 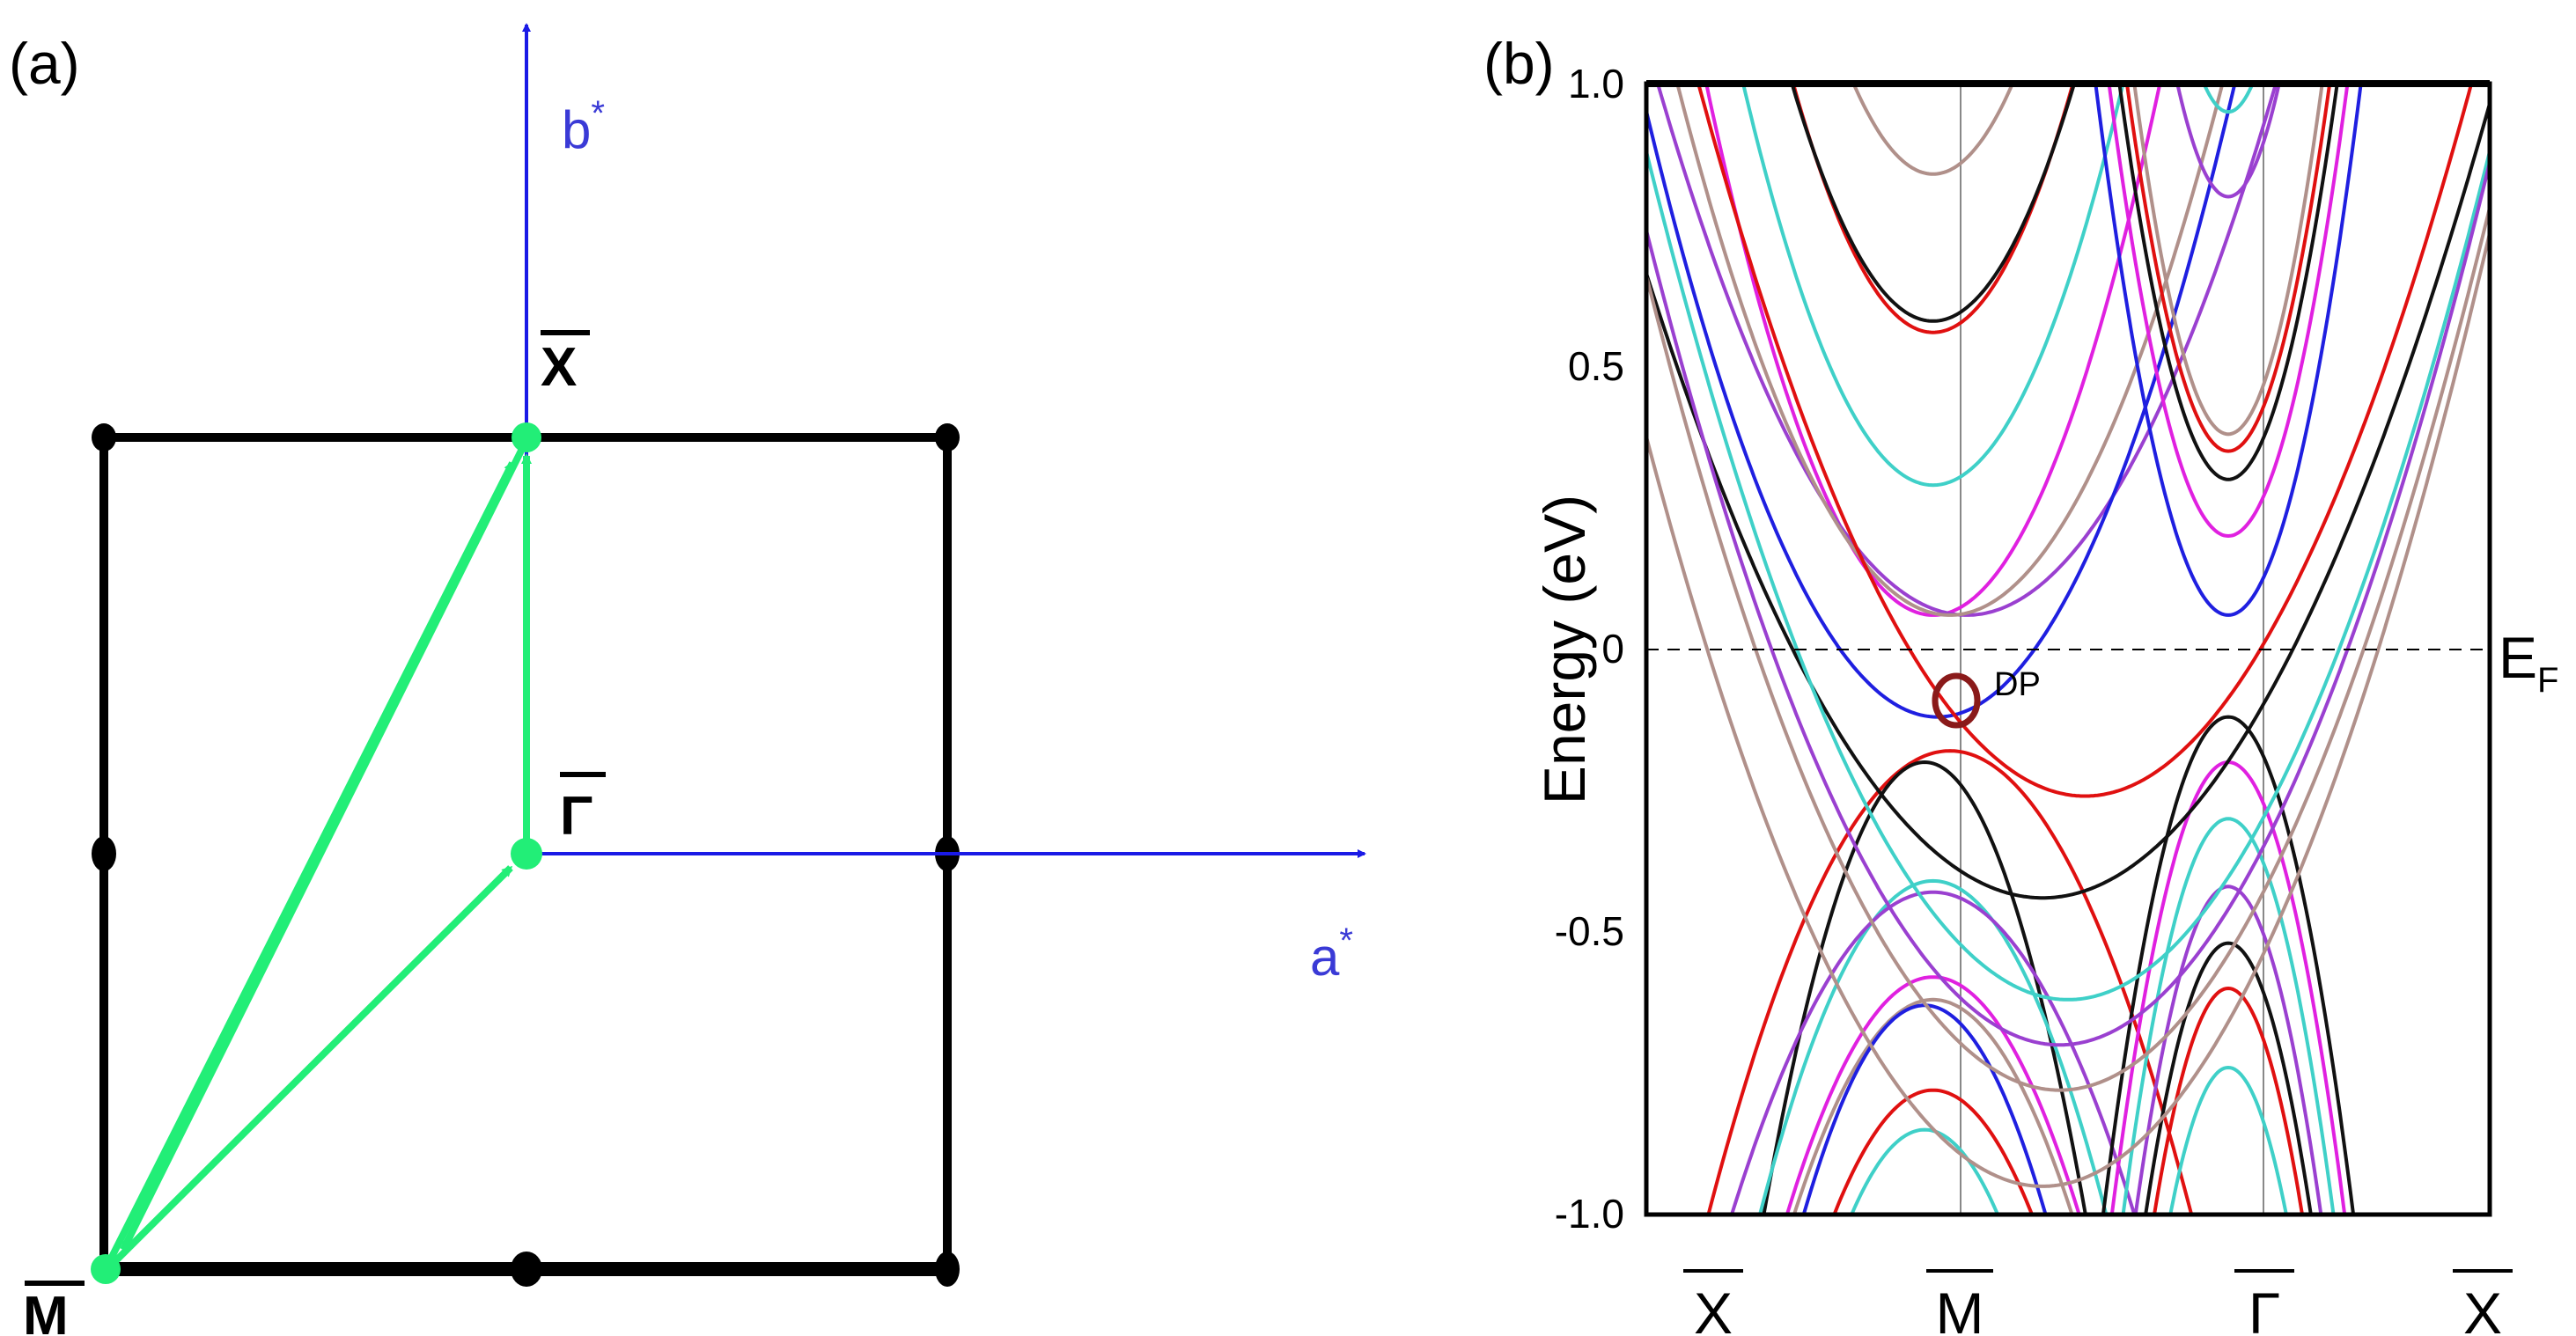 I want to click on b-star-label: b*, so click(x=584, y=126).